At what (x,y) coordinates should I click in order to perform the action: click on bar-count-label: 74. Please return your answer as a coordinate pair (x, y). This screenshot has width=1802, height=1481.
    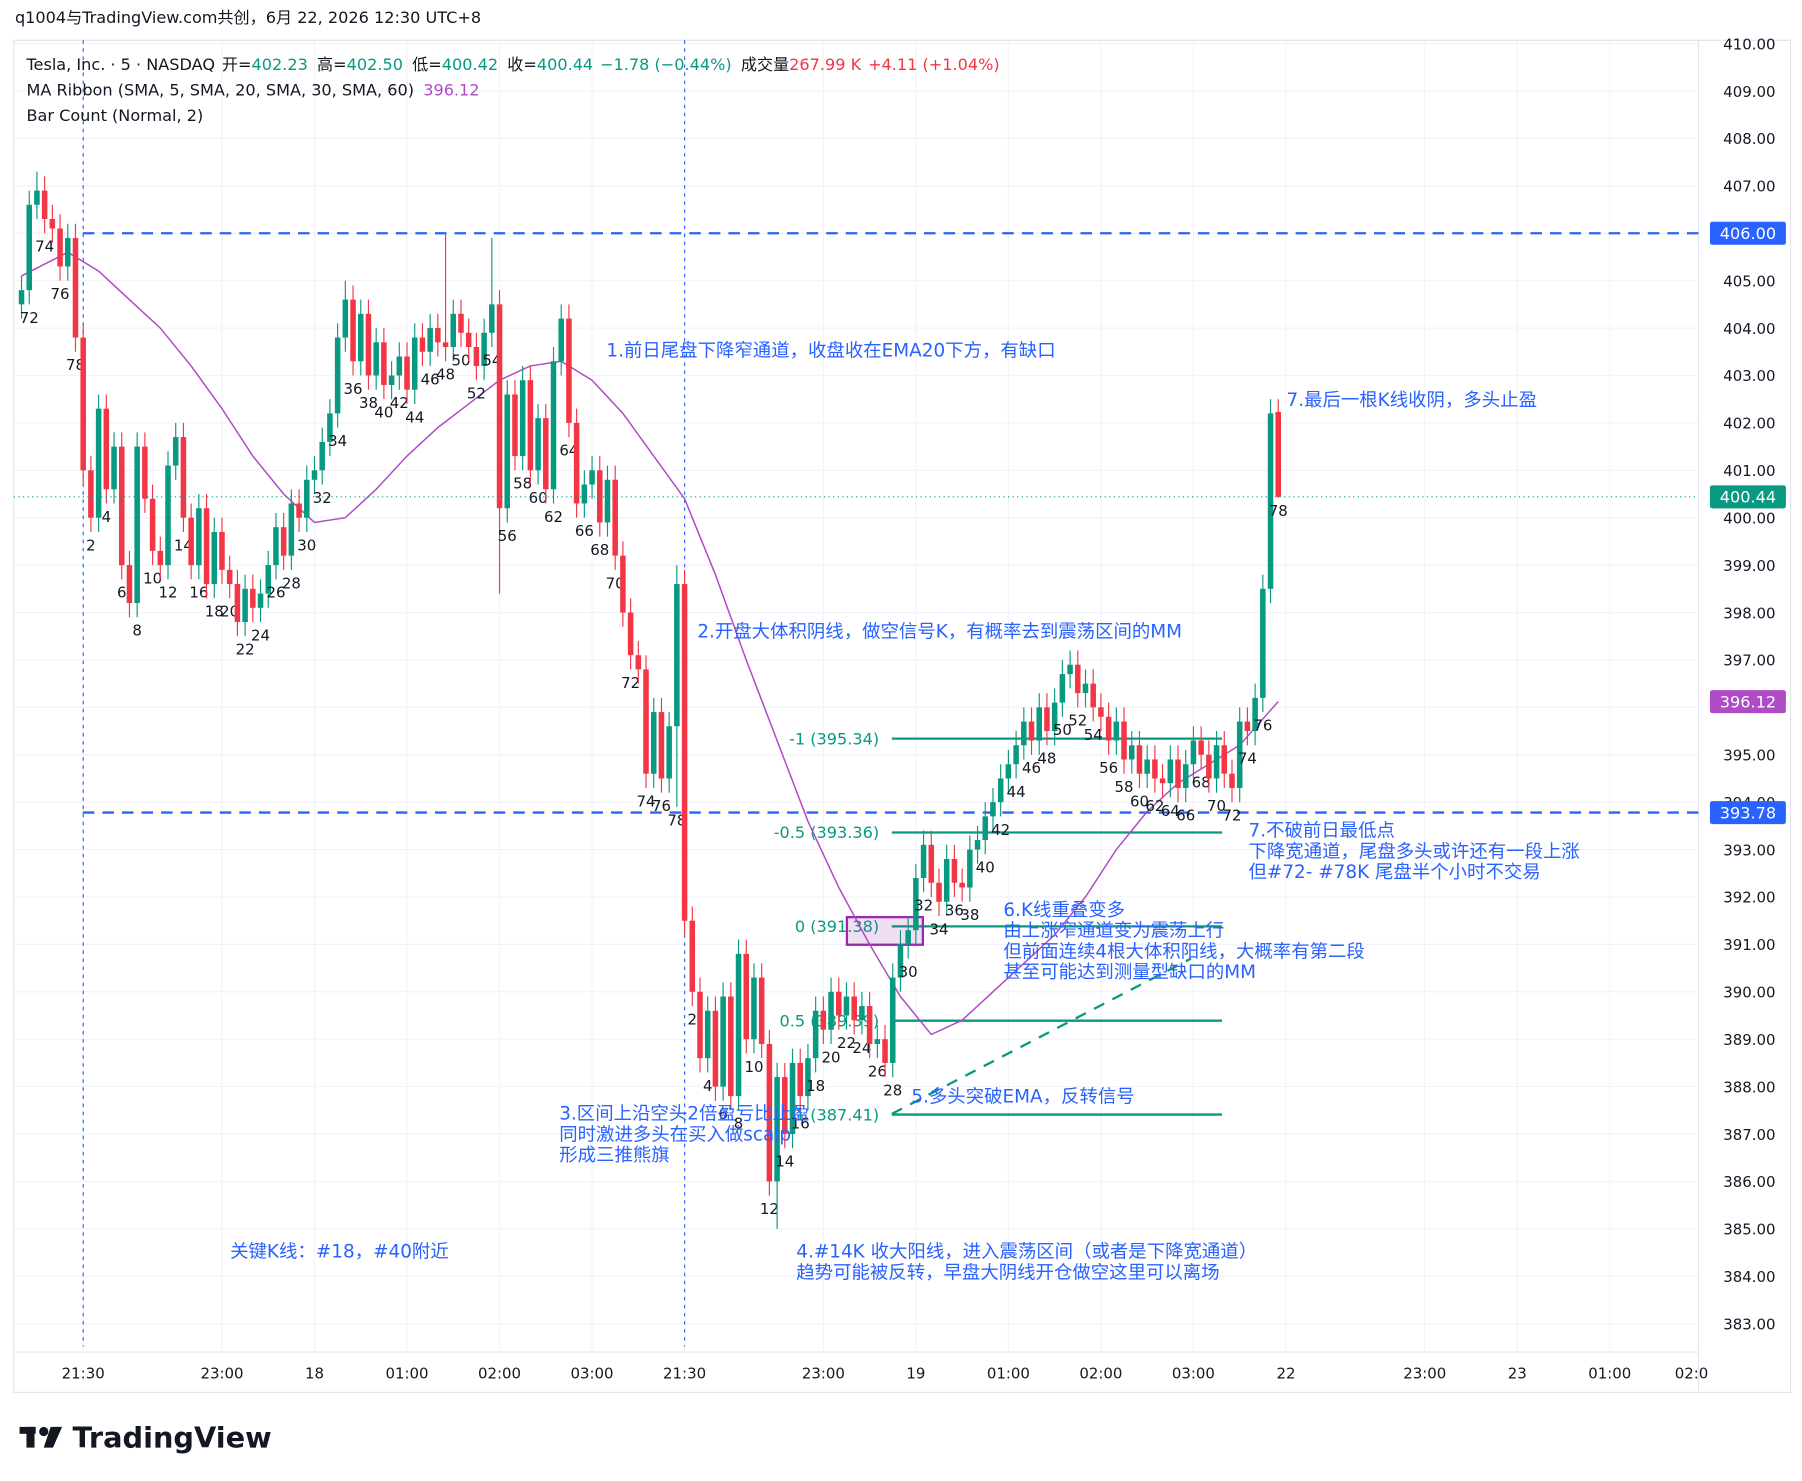
    Looking at the image, I should click on (646, 801).